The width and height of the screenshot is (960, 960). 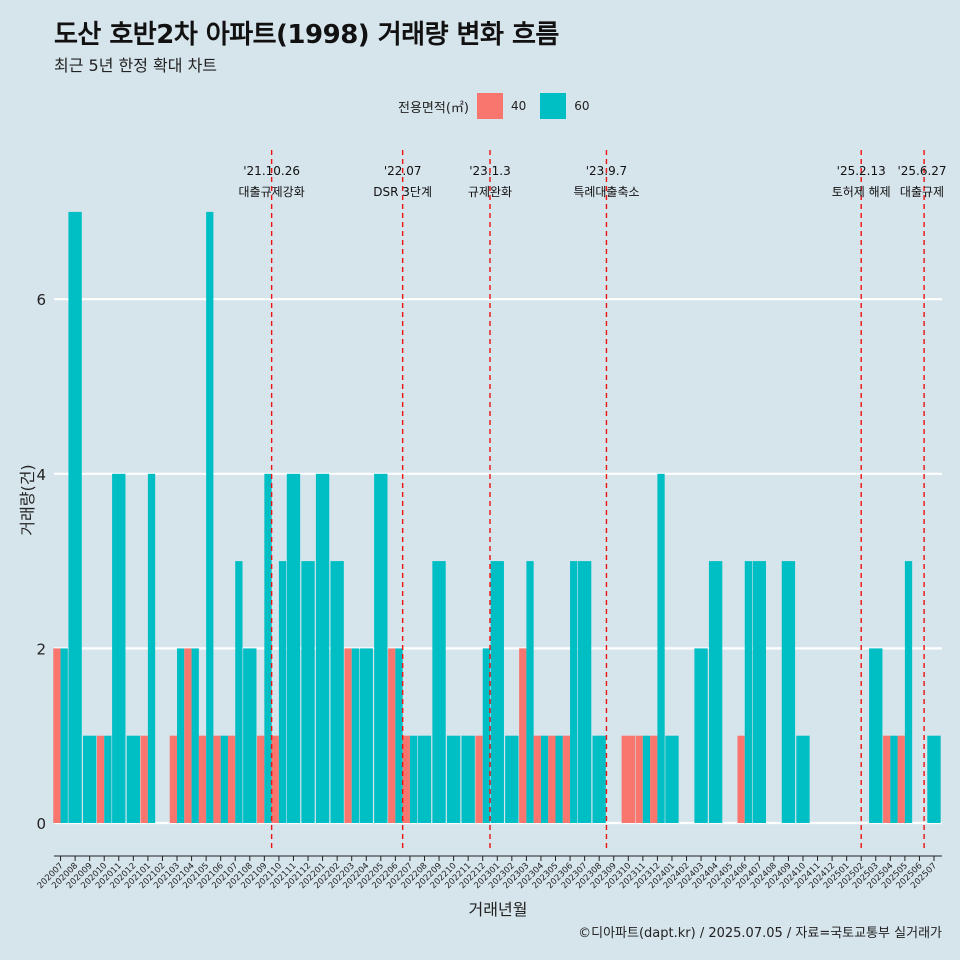 What do you see at coordinates (306, 35) in the screenshot?
I see `chart-title: 도산 호반2차 아파트(1998) 거래량 변화 흐름` at bounding box center [306, 35].